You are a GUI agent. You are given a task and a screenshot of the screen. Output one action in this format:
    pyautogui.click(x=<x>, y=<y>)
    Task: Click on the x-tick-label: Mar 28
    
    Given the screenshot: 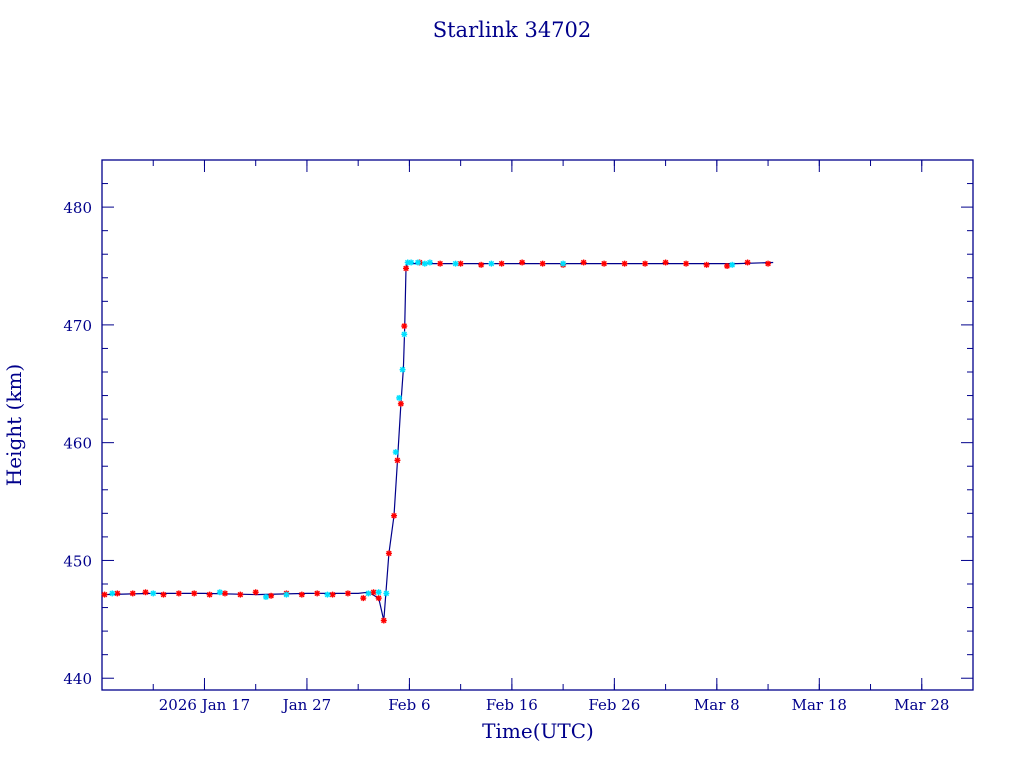 What is the action you would take?
    pyautogui.click(x=921, y=705)
    